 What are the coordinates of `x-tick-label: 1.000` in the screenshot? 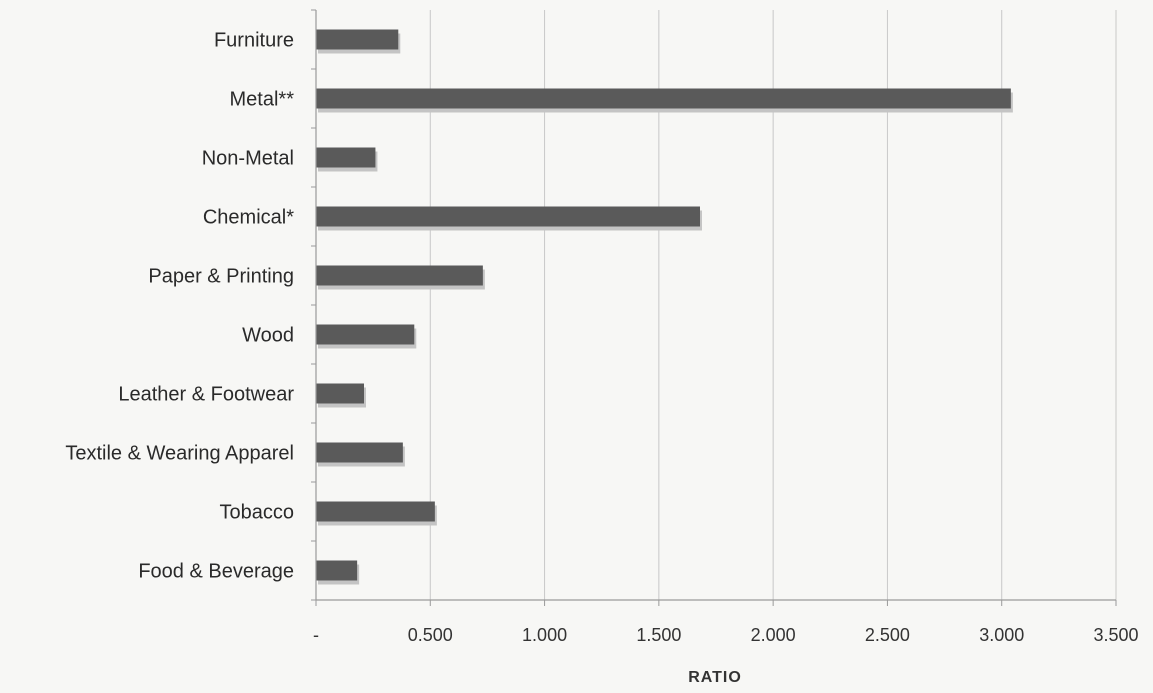 It's located at (544, 635).